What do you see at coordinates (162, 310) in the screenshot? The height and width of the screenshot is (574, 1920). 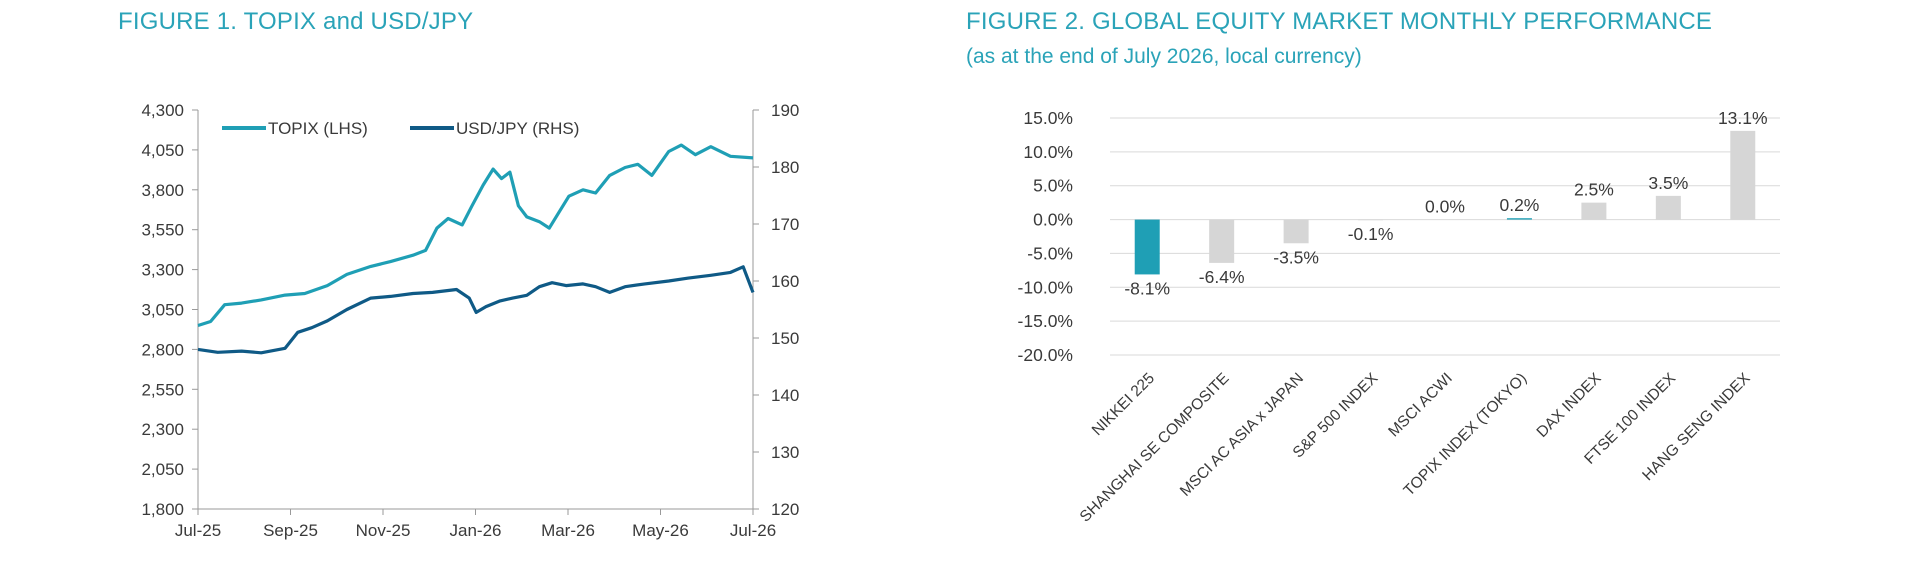 I see `left-tick-label: 3,050` at bounding box center [162, 310].